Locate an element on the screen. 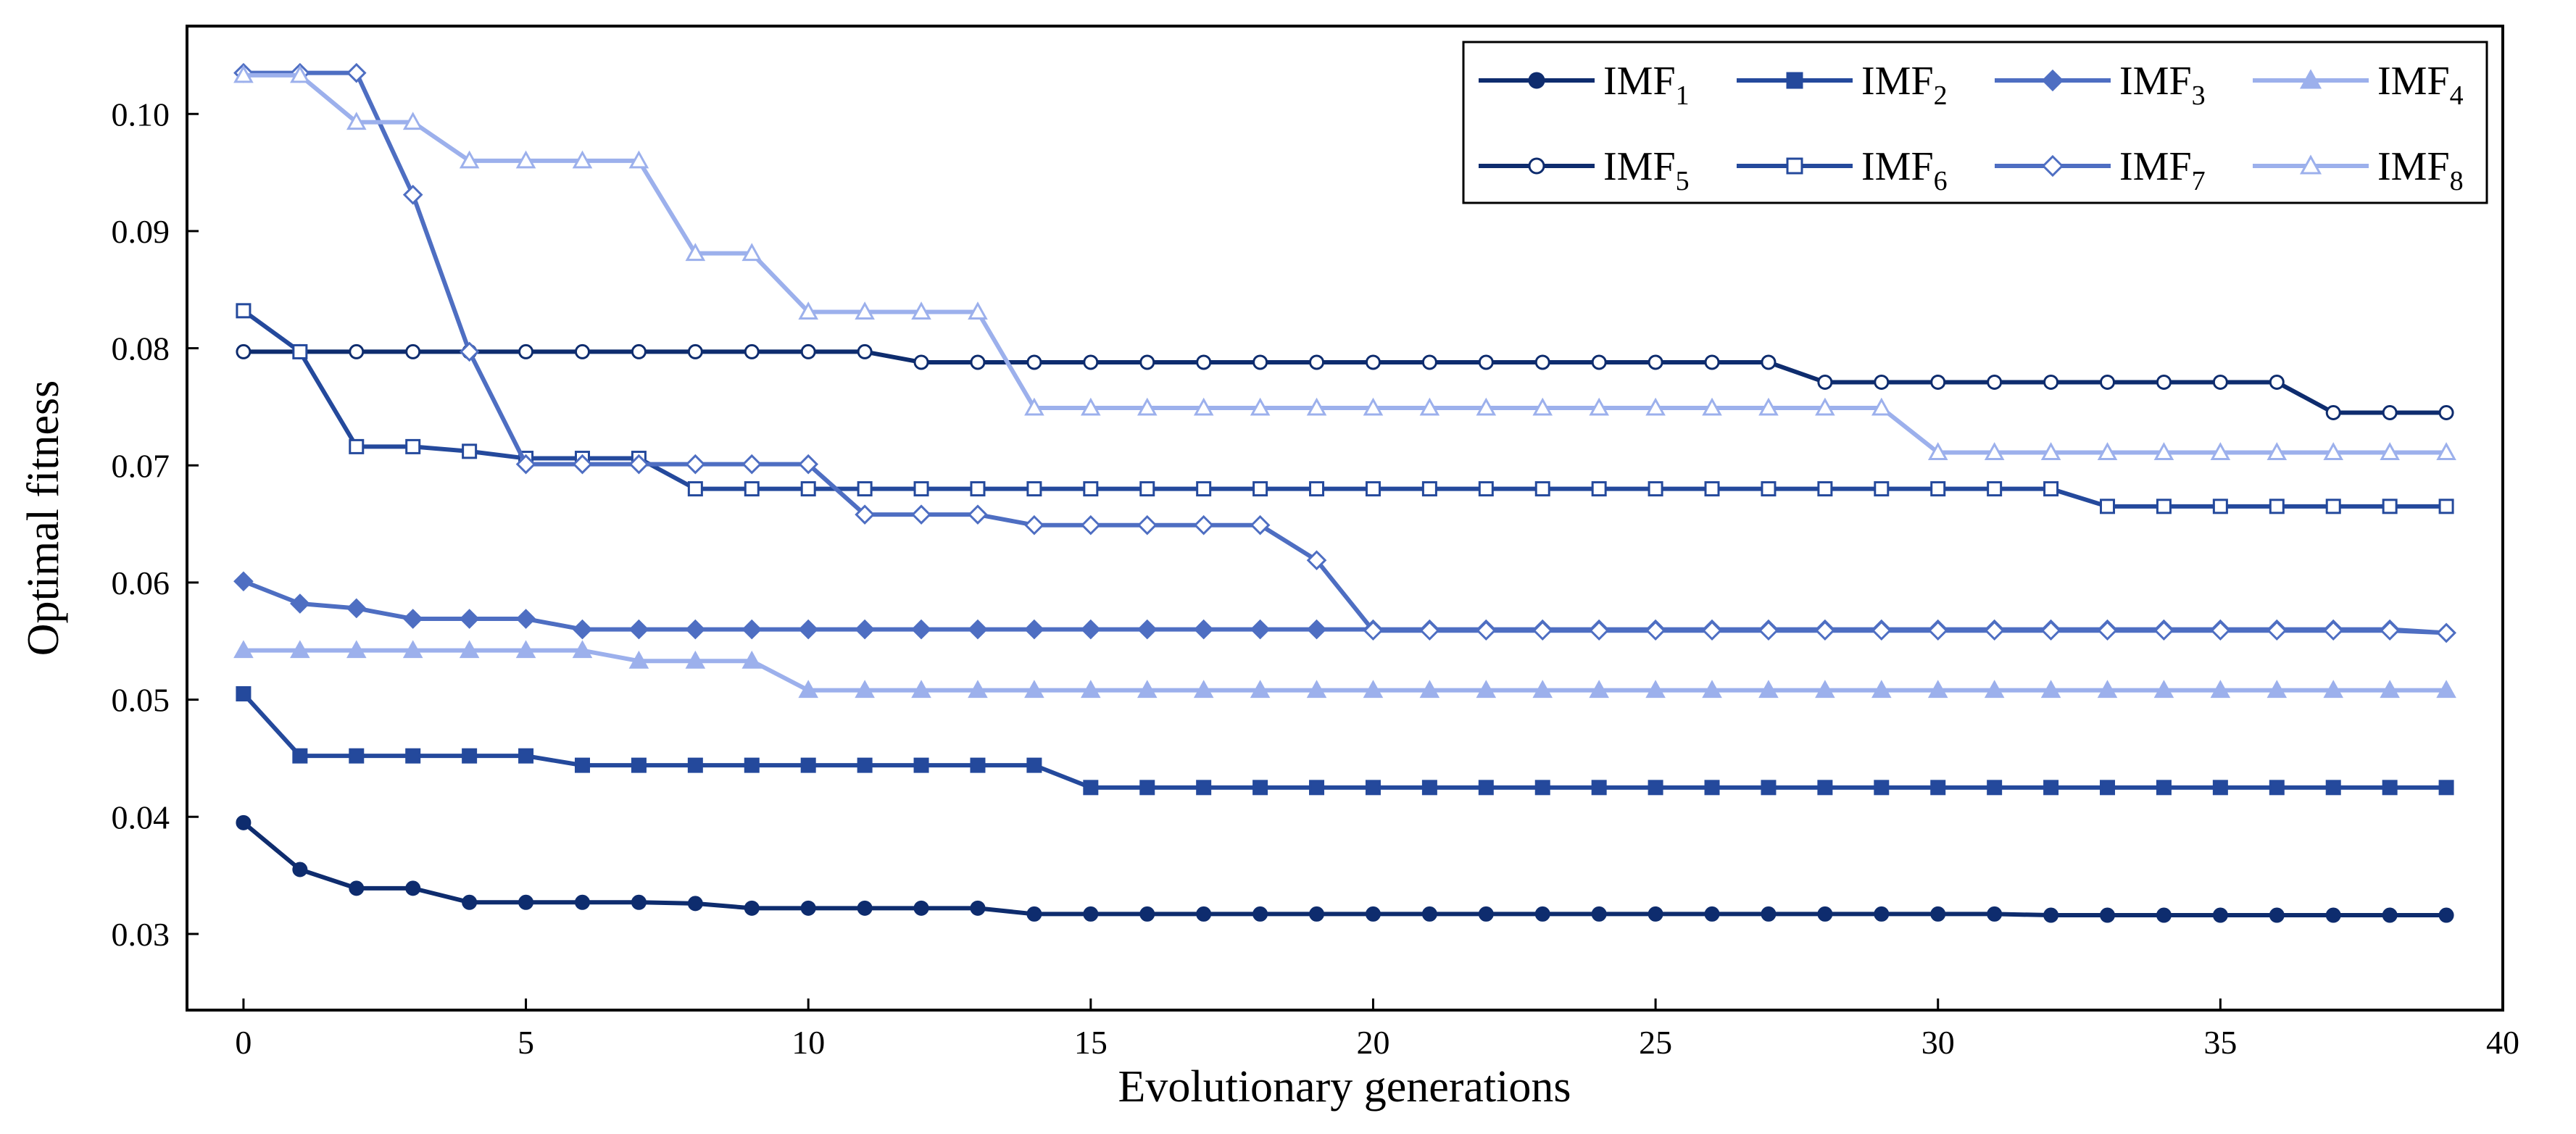 Image resolution: width=2576 pixels, height=1134 pixels. legend-label-subscript: 6 is located at coordinates (1941, 181).